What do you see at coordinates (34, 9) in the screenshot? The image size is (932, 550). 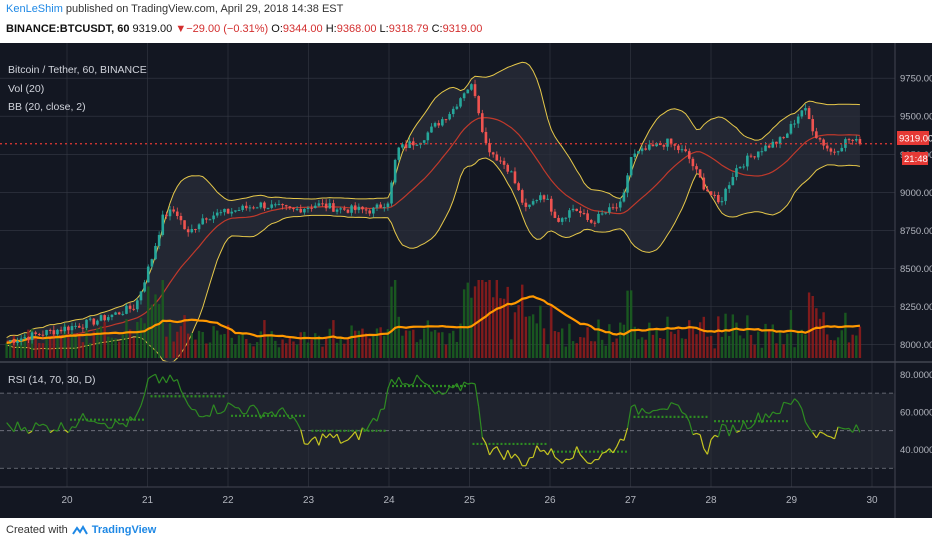 I see `author-link: KenLeShim` at bounding box center [34, 9].